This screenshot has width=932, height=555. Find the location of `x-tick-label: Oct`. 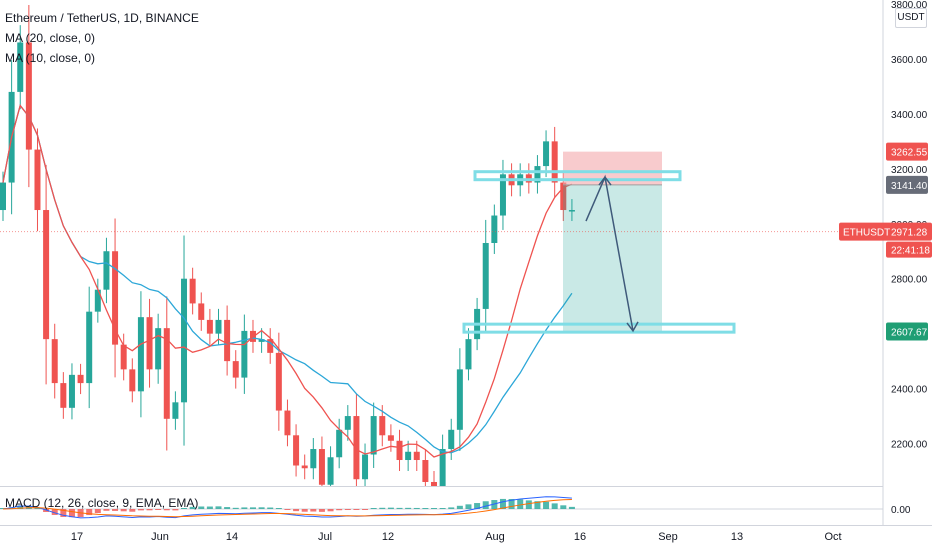

x-tick-label: Oct is located at coordinates (832, 537).